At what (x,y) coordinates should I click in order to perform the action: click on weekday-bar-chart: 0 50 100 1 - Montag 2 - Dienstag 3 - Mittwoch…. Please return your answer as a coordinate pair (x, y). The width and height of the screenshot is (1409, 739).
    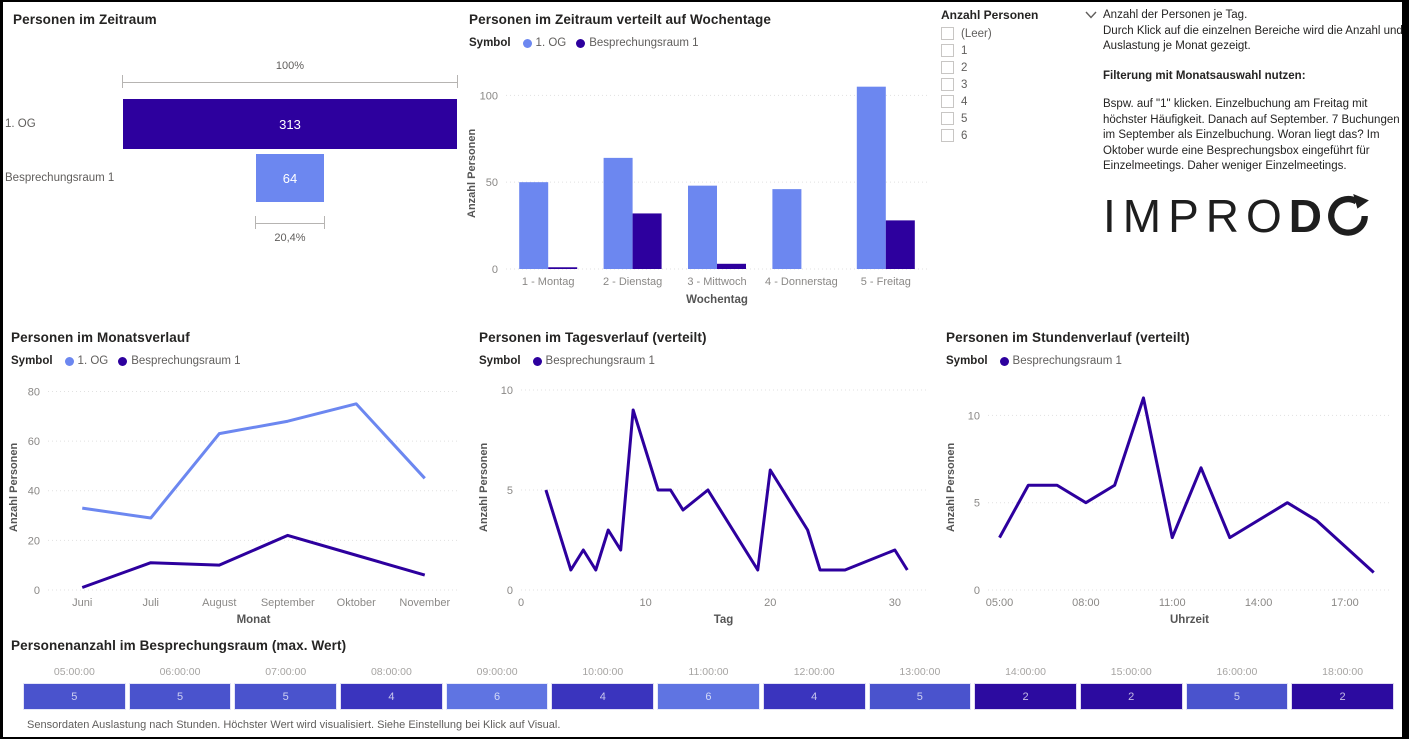
    Looking at the image, I should click on (699, 184).